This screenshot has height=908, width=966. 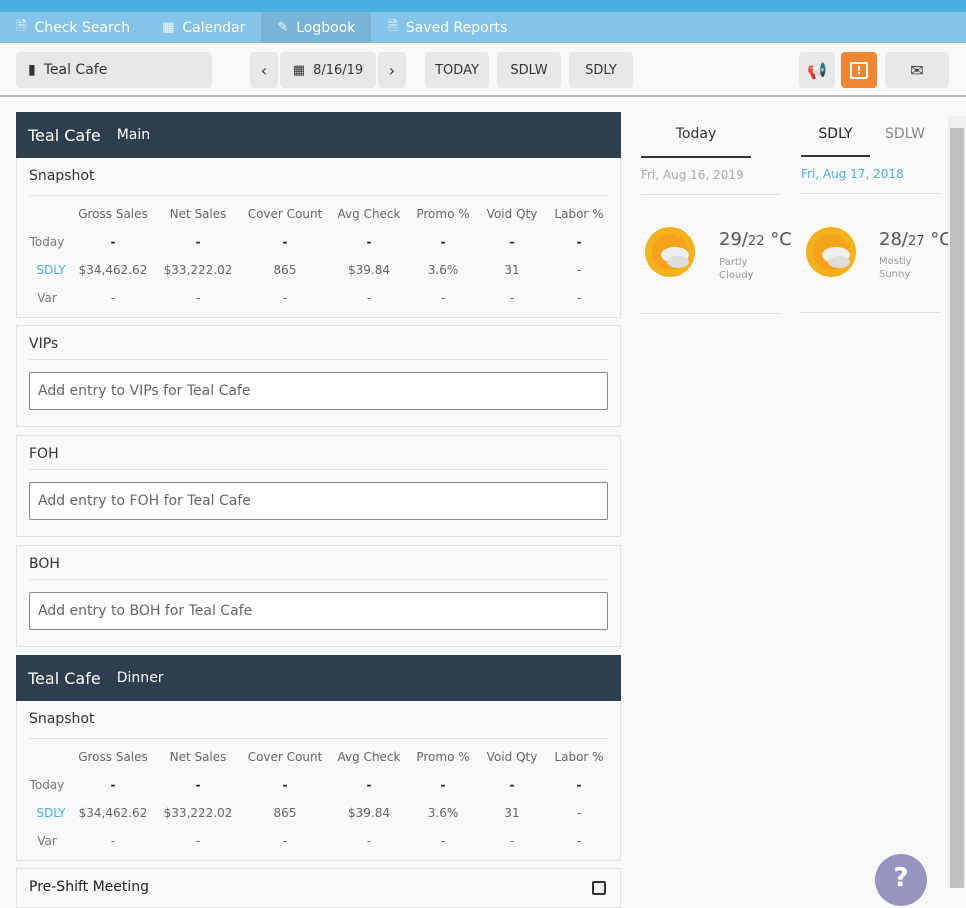 I want to click on announce-button: 📢, so click(x=817, y=70).